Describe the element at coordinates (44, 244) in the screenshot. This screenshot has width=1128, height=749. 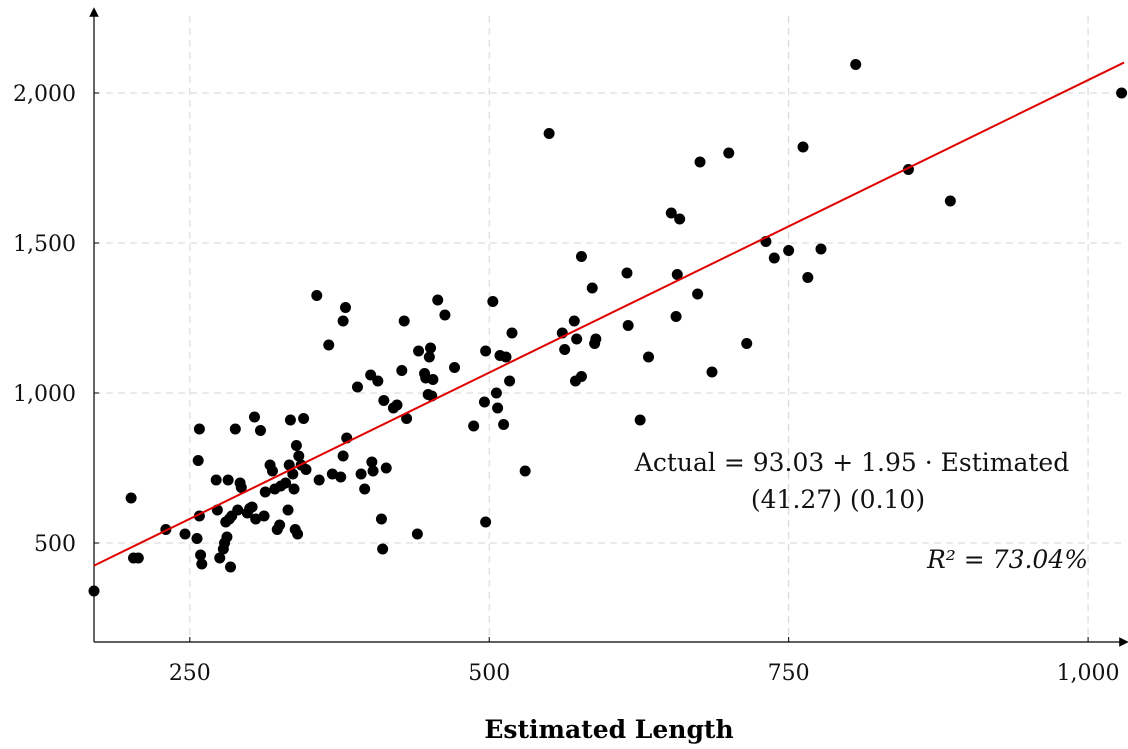
I see `y-tick-label-2: 1,500` at that location.